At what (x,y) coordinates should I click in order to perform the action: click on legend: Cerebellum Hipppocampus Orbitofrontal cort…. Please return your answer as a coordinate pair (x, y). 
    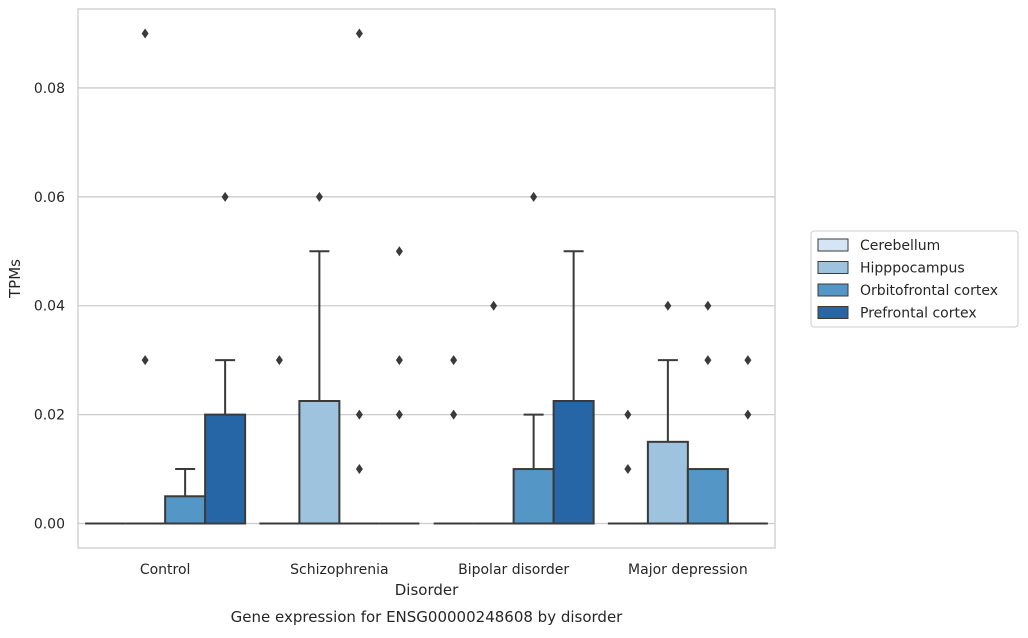
    Looking at the image, I should click on (914, 279).